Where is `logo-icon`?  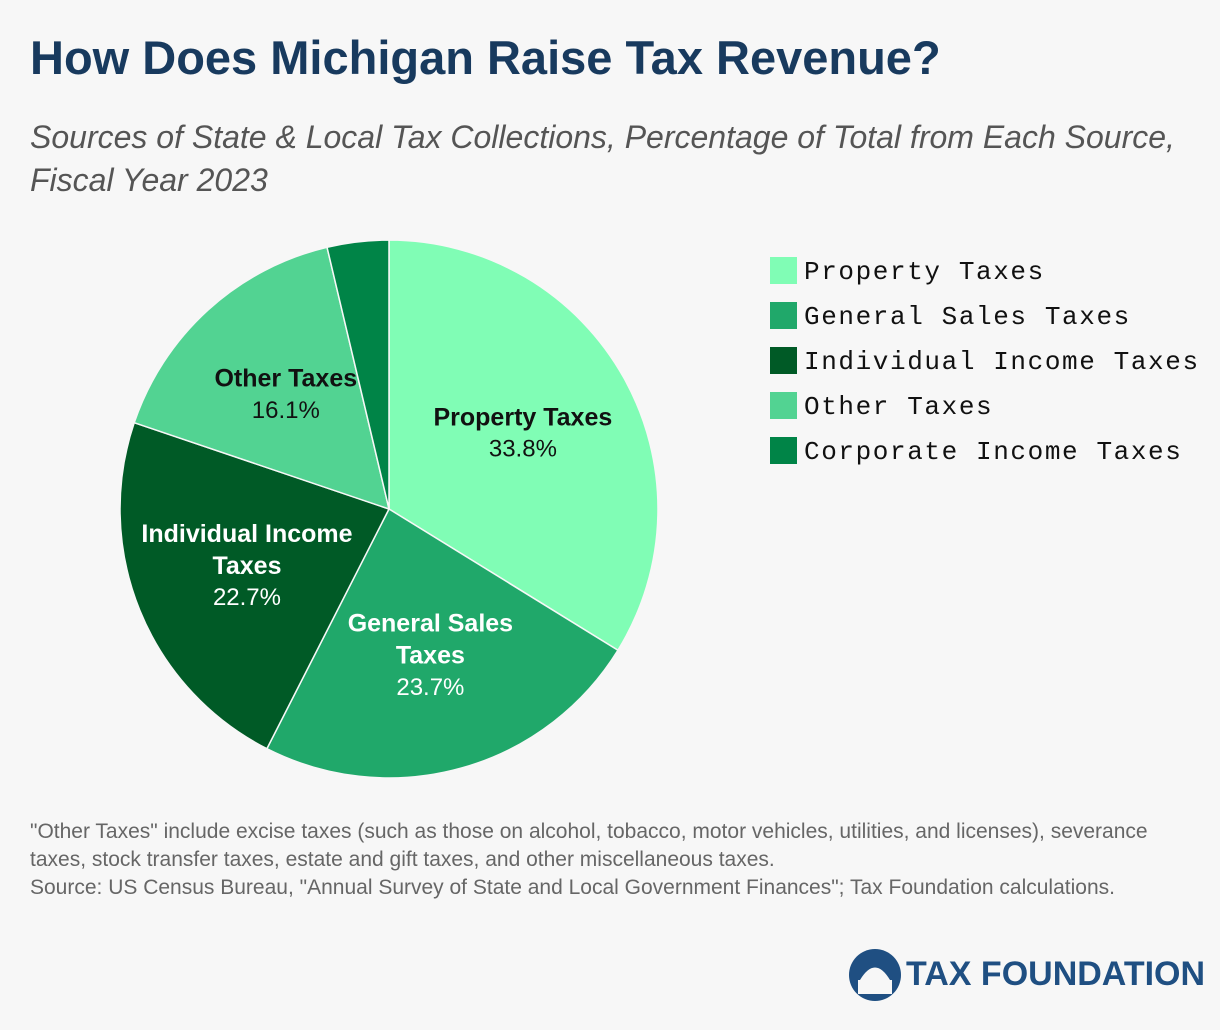
logo-icon is located at coordinates (875, 975).